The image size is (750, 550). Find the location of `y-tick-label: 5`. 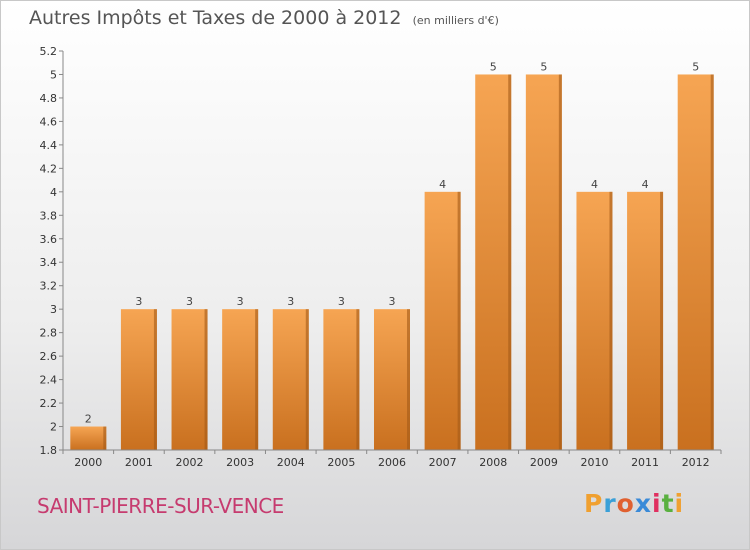

y-tick-label: 5 is located at coordinates (53, 74).